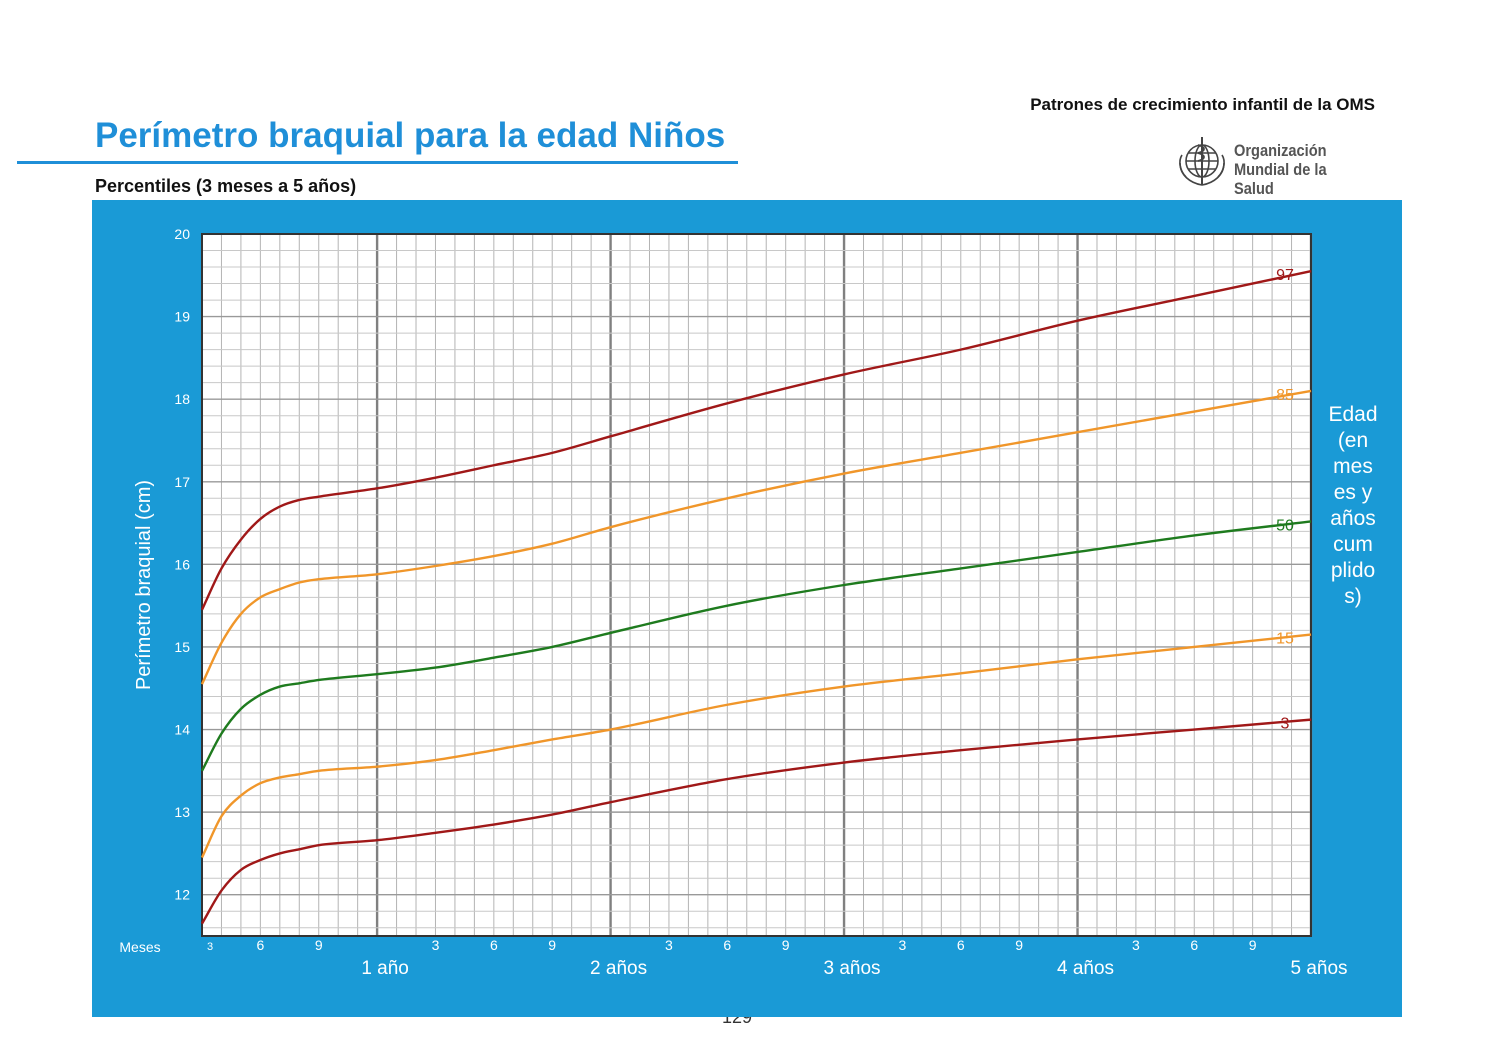 This screenshot has height=1054, width=1495. What do you see at coordinates (1353, 506) in the screenshot?
I see `x-axis-side-label: Edad (en mes es y años cum plido s)` at bounding box center [1353, 506].